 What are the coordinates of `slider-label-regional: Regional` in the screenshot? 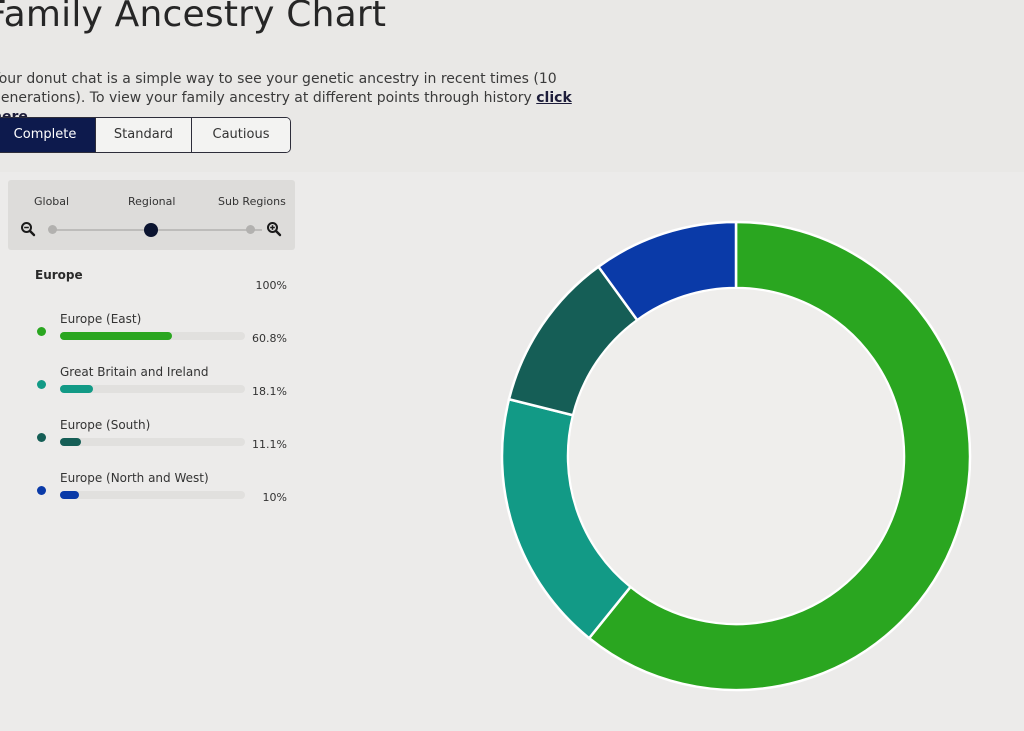 It's located at (152, 201).